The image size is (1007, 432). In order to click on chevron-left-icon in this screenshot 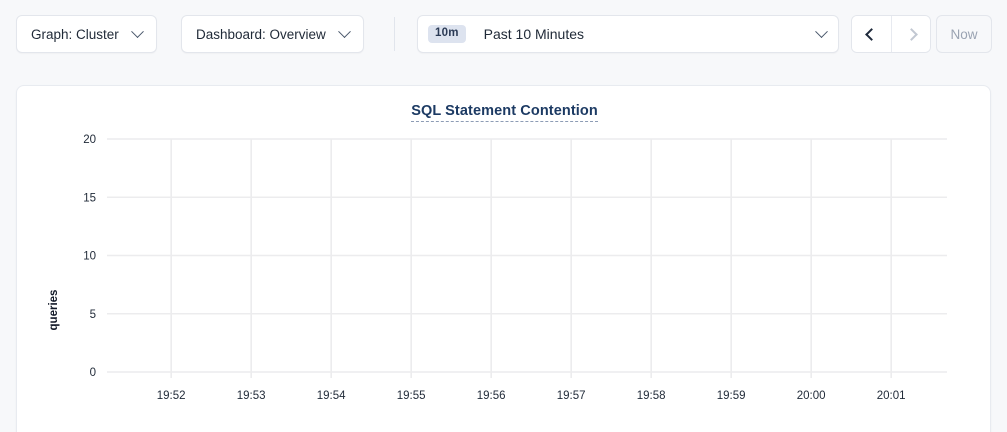, I will do `click(871, 34)`.